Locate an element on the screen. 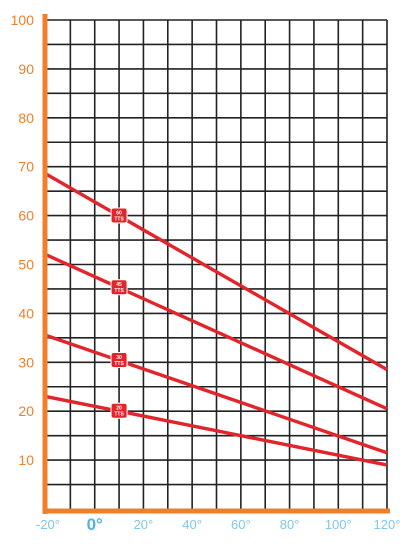 The height and width of the screenshot is (553, 420). y-tick-label: 60 is located at coordinates (26, 216).